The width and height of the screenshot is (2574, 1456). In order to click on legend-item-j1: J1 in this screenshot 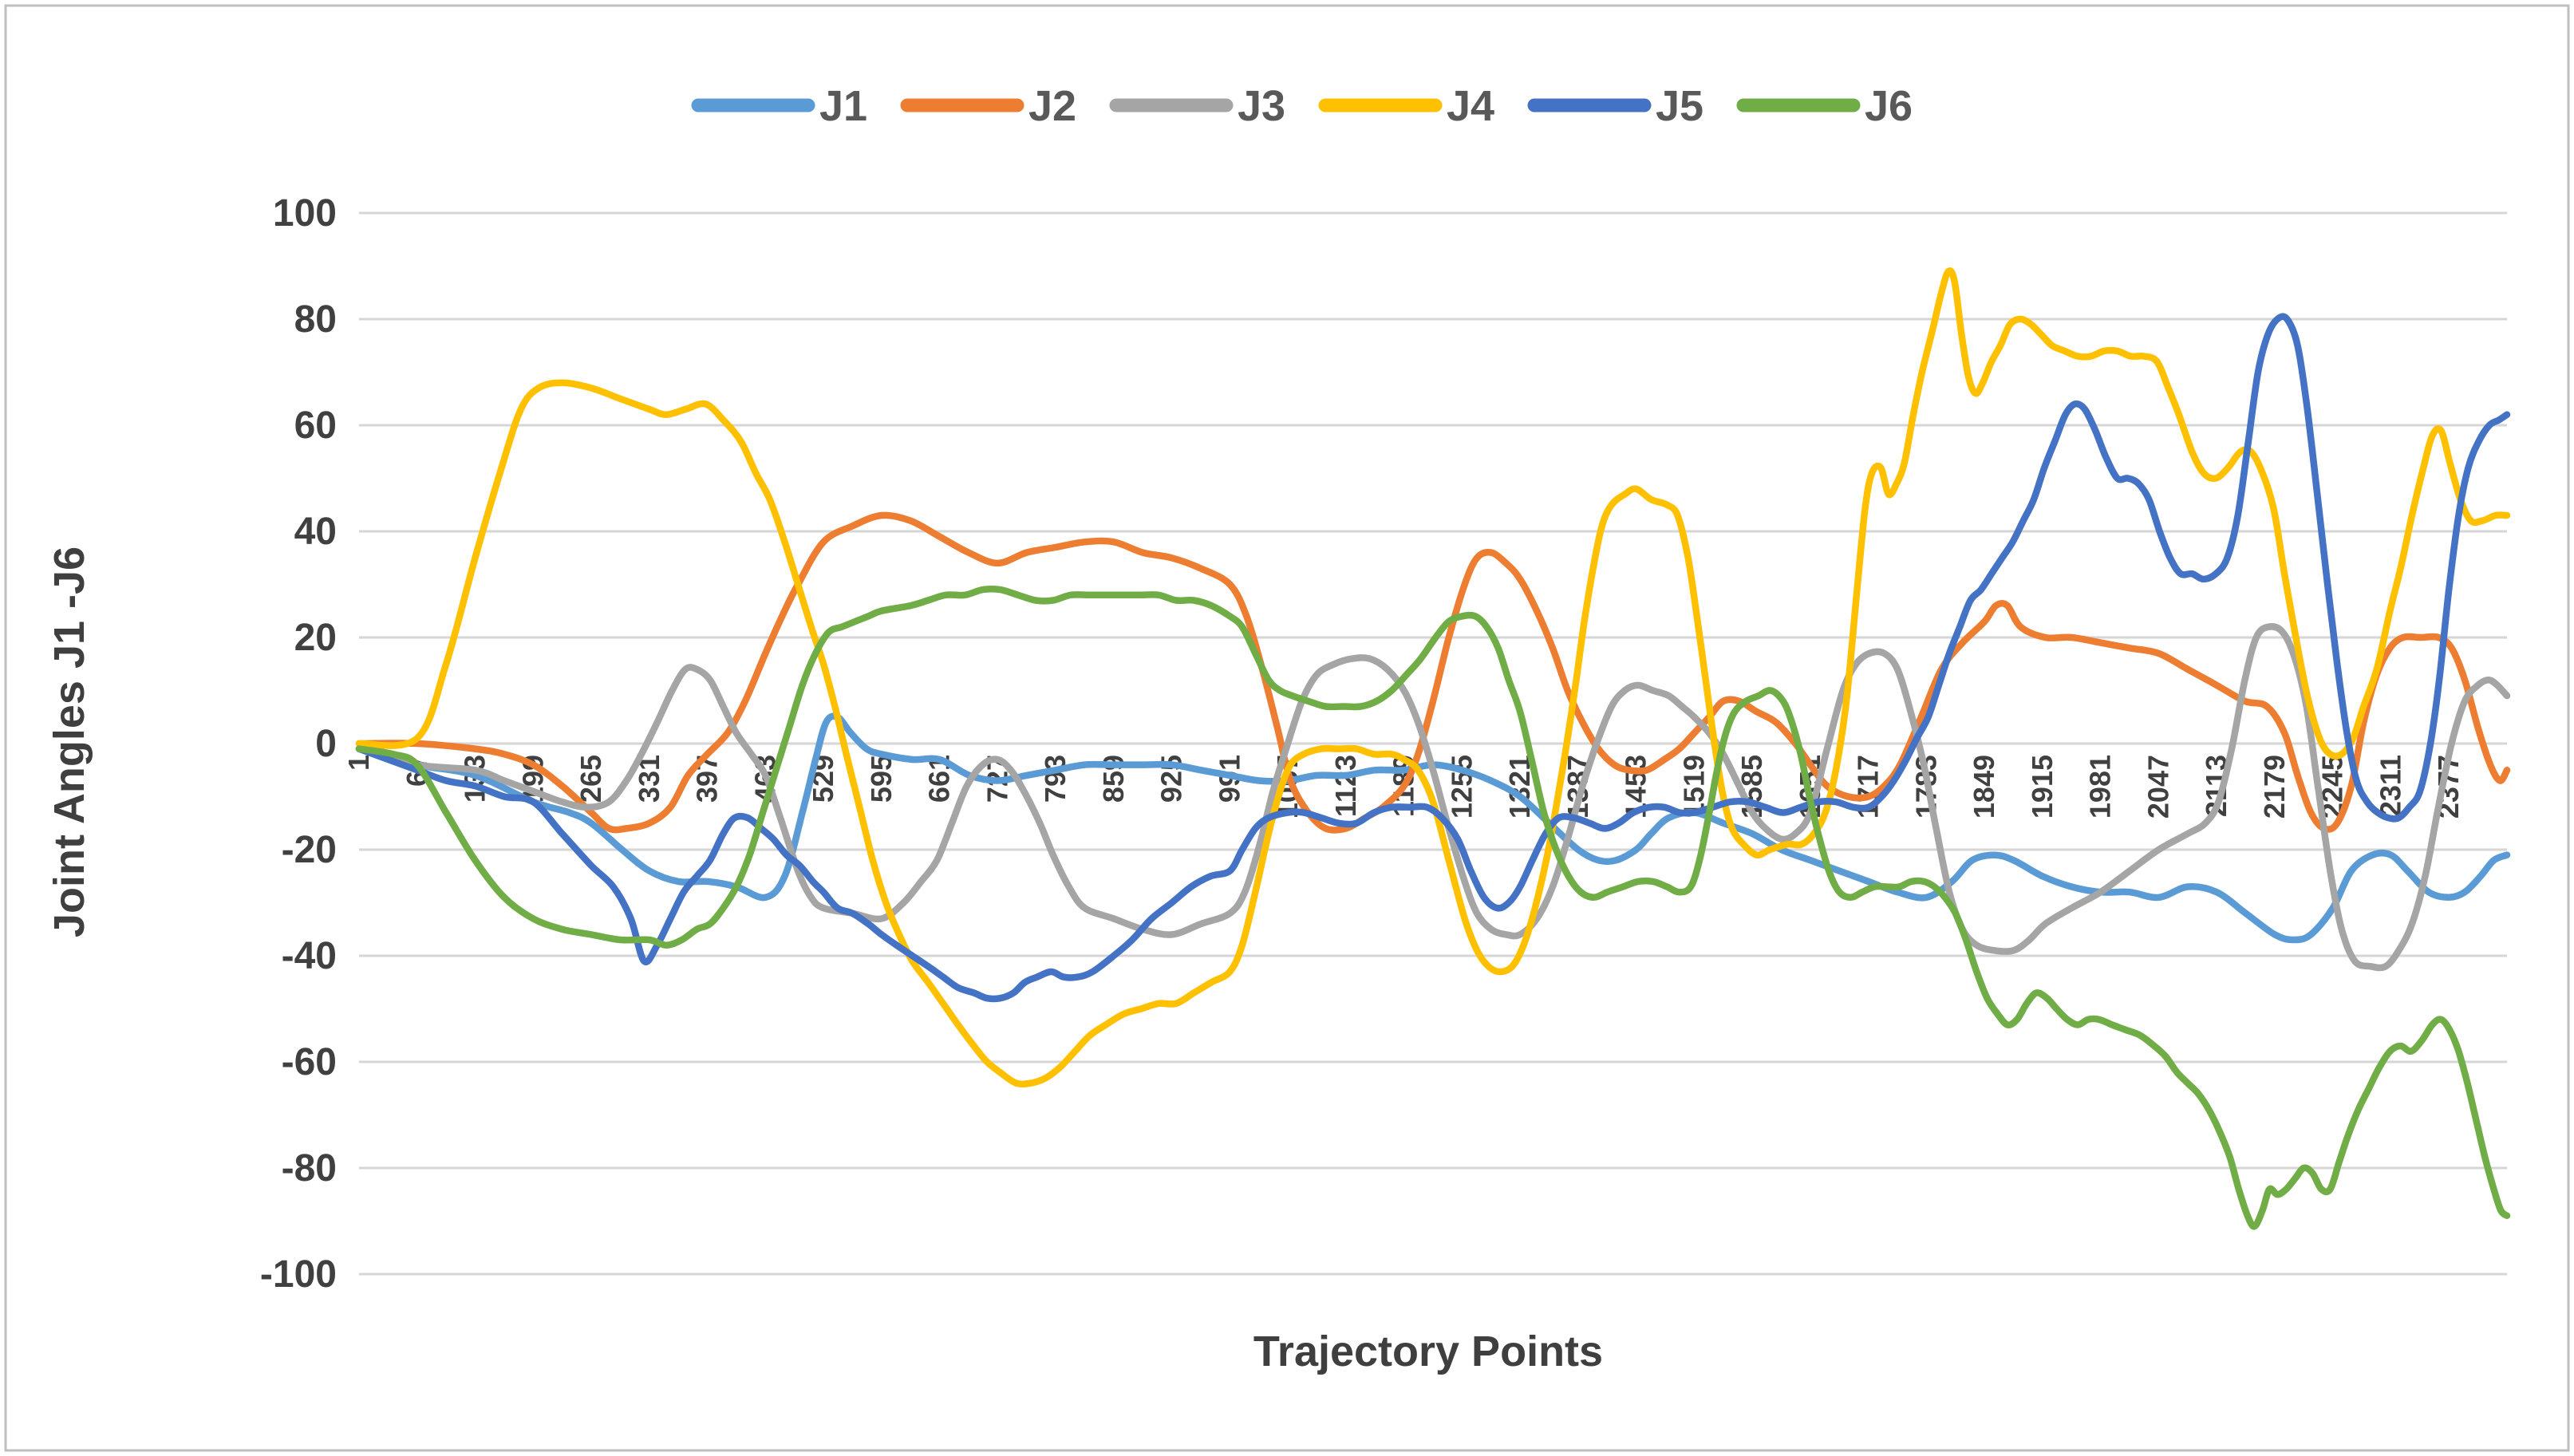, I will do `click(779, 106)`.